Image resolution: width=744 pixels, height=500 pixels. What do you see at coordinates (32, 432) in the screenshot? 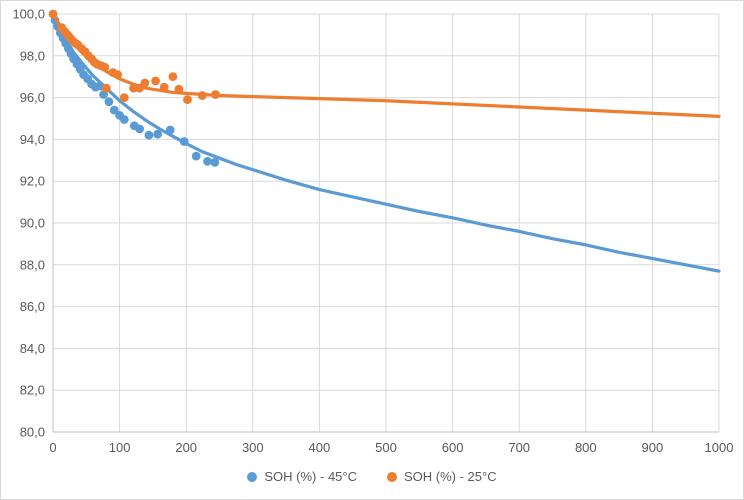
I see `y-tick-label: 80,0` at bounding box center [32, 432].